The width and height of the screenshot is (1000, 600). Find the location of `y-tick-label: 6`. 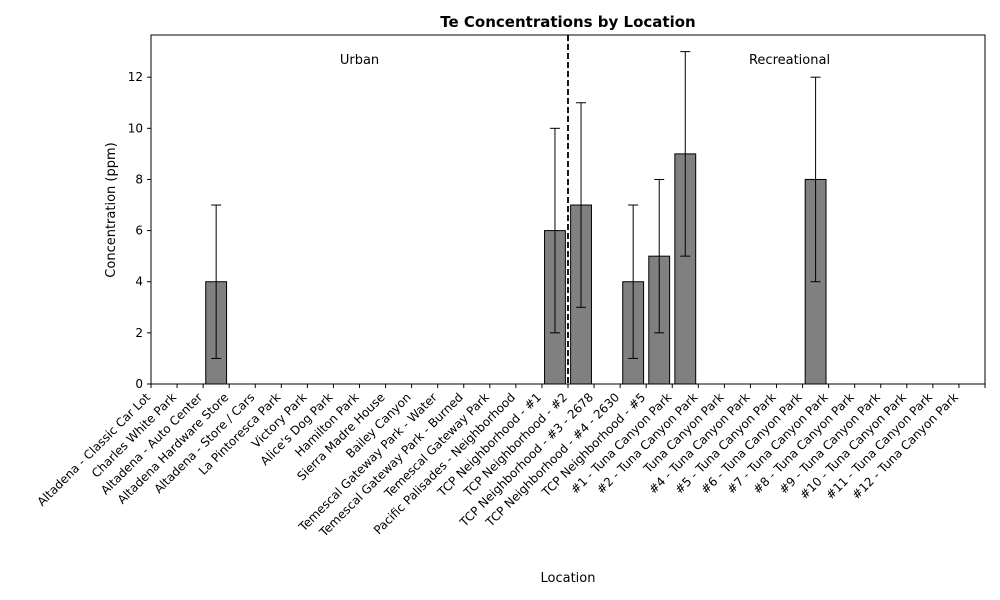

y-tick-label: 6 is located at coordinates (139, 231).